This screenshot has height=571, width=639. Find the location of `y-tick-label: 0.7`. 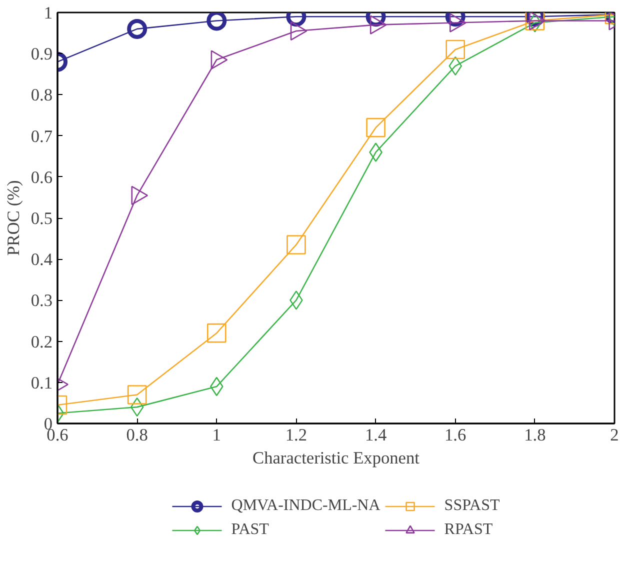

y-tick-label: 0.7 is located at coordinates (41, 136).